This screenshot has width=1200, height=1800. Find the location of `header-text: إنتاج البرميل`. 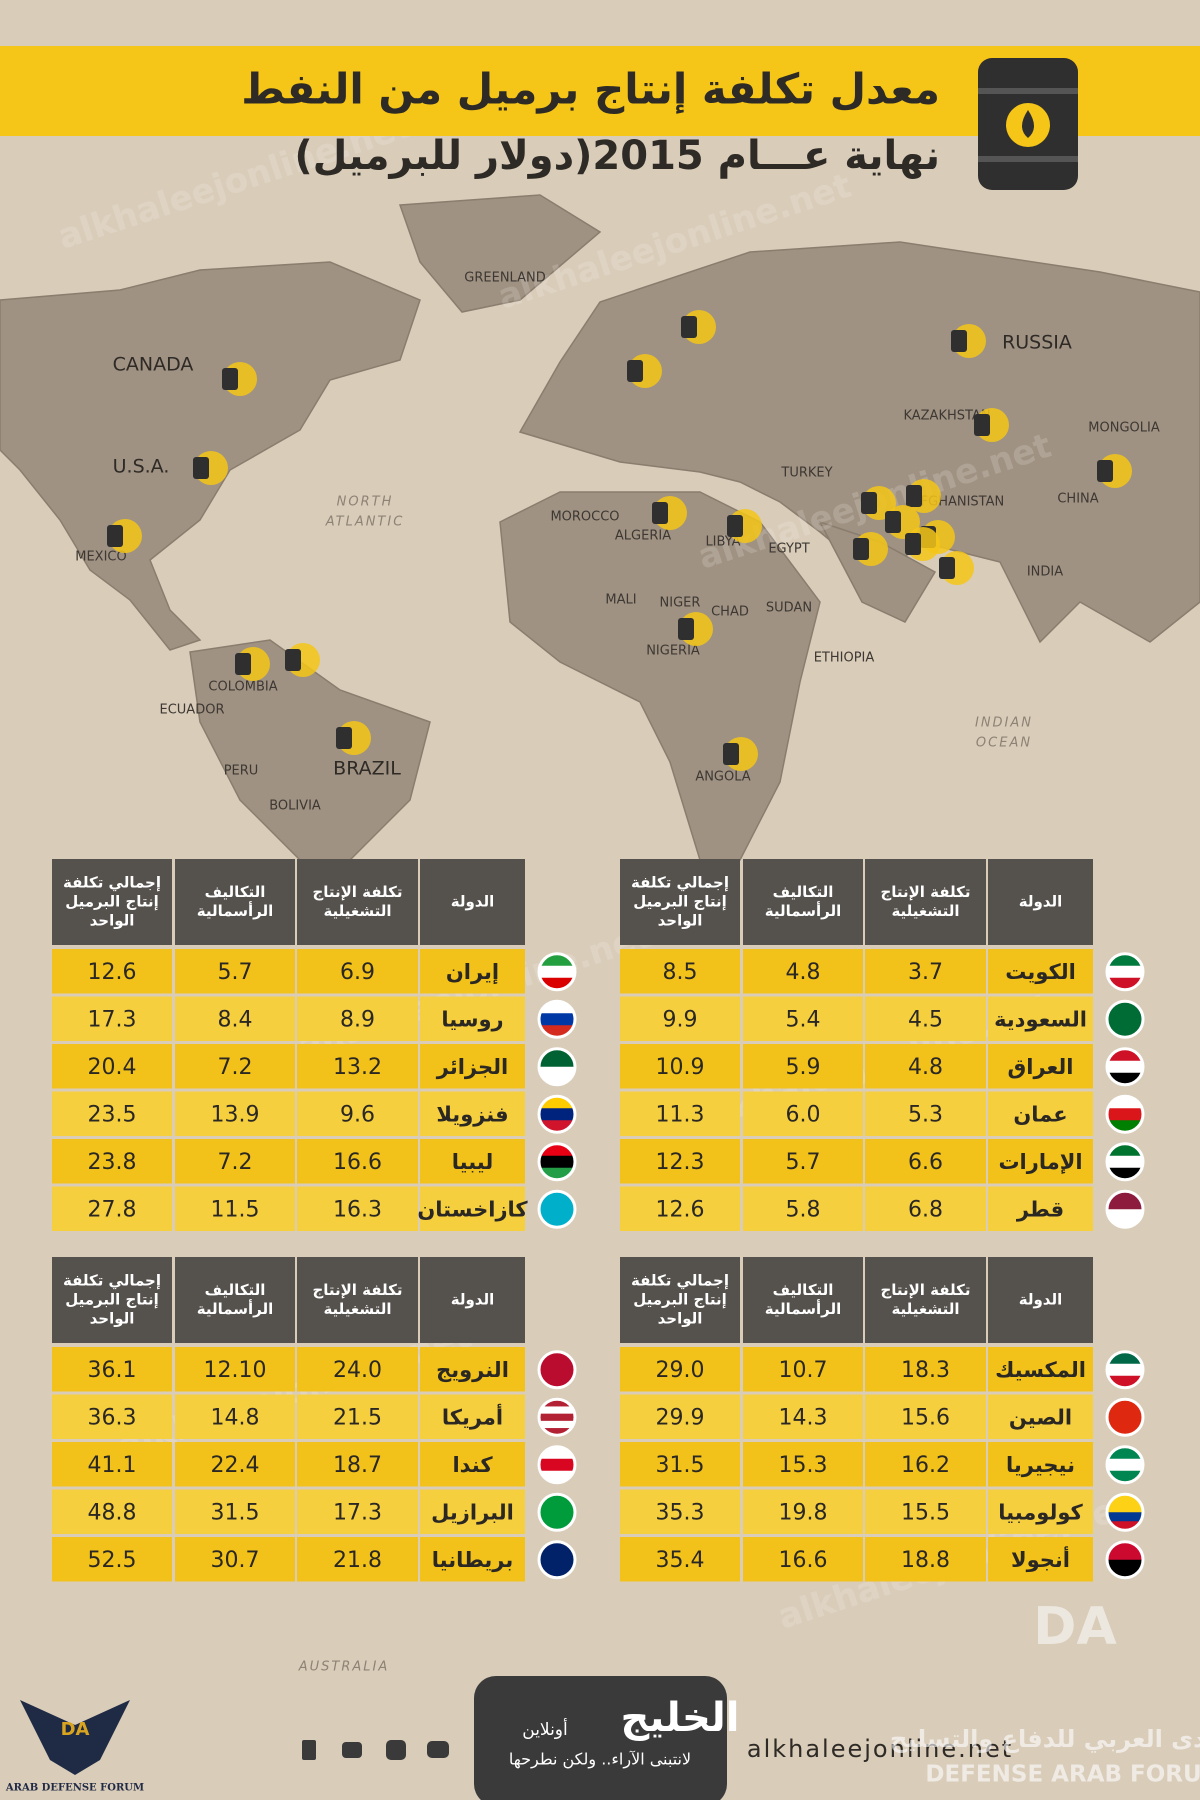

header-text: إنتاج البرميل is located at coordinates (112, 1300).